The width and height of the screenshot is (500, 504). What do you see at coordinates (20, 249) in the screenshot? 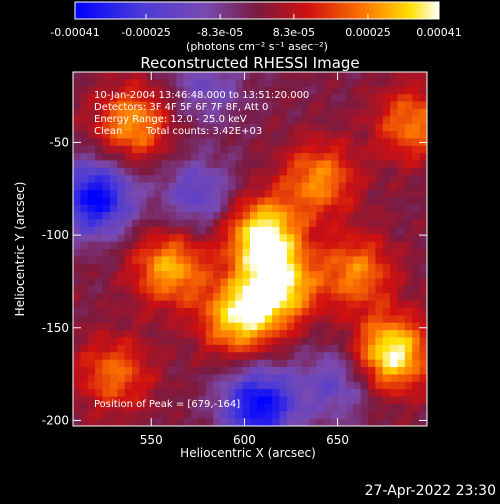
I see `y-axis-label: Heliocentric Y (arcsec)` at bounding box center [20, 249].